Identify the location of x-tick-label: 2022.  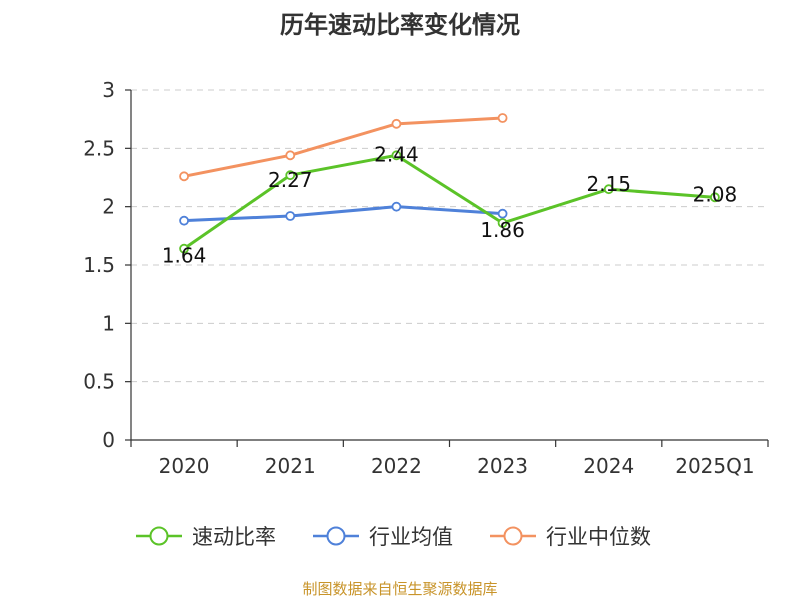
(396, 466).